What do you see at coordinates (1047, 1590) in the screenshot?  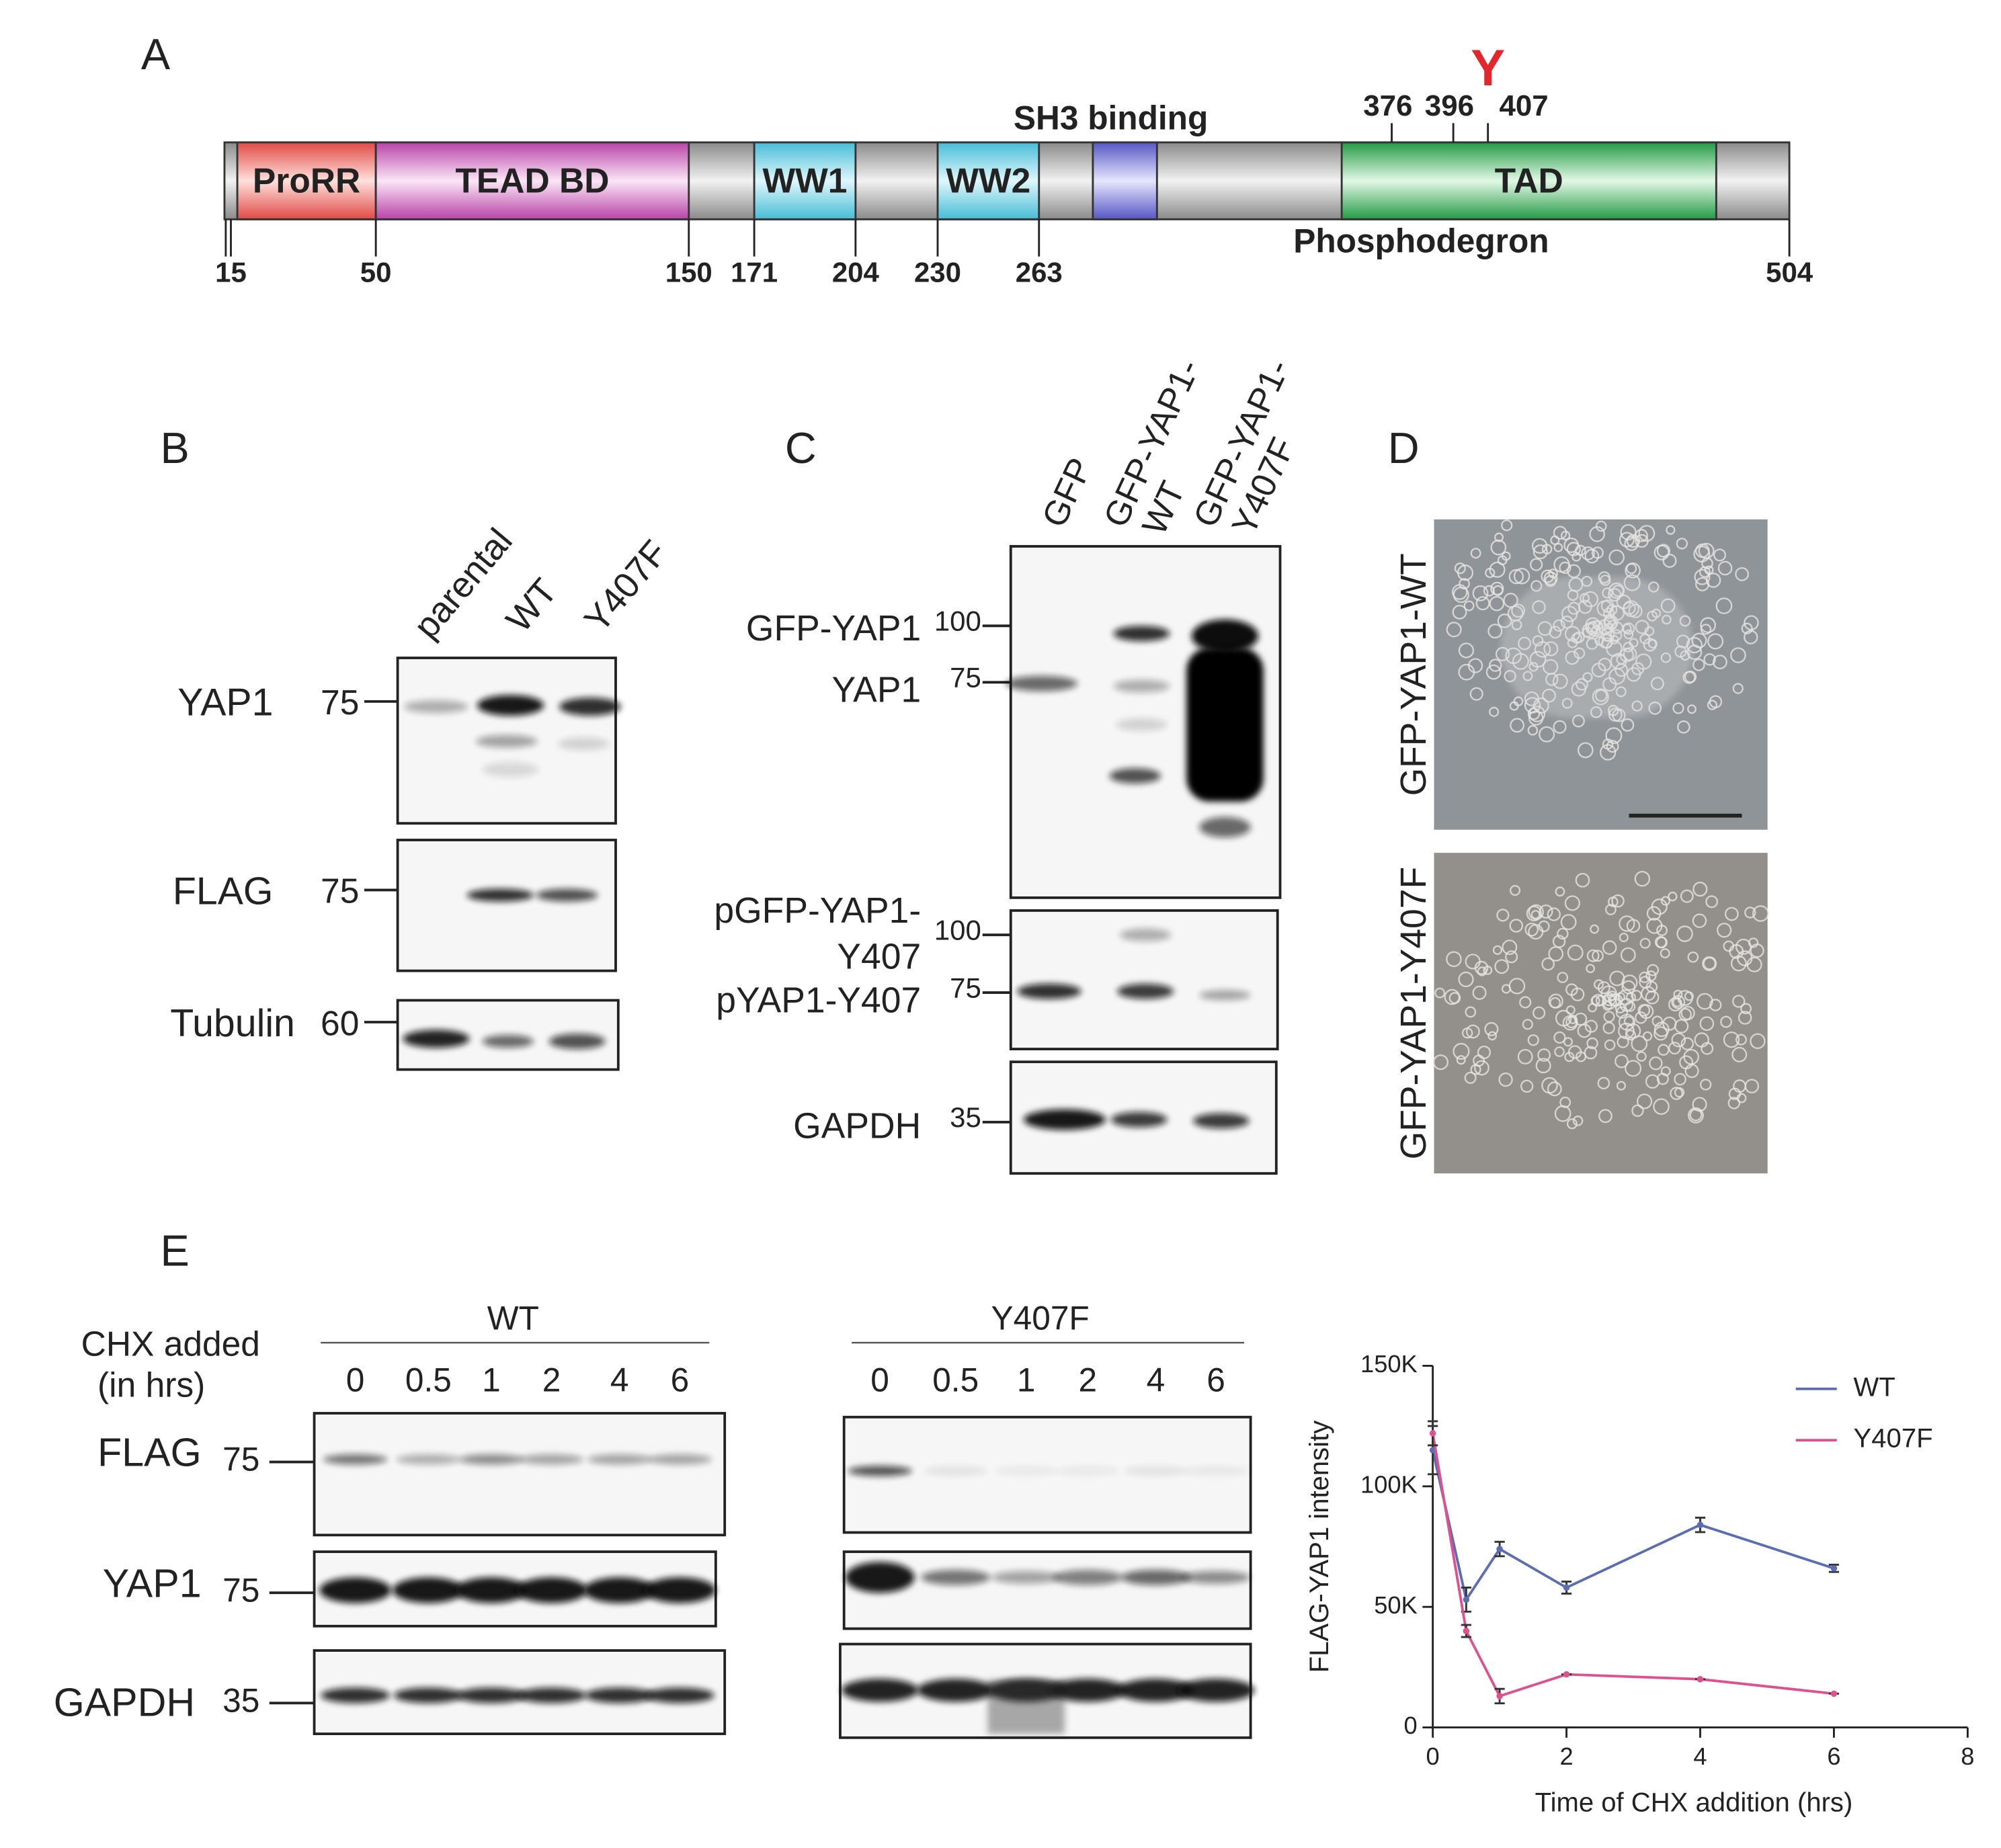 I see `blot` at bounding box center [1047, 1590].